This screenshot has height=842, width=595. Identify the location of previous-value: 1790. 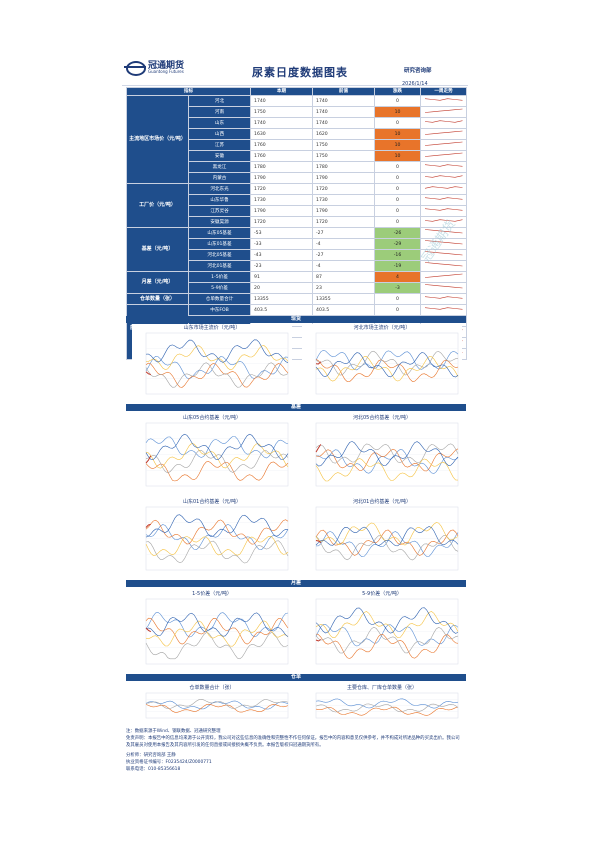
(344, 211).